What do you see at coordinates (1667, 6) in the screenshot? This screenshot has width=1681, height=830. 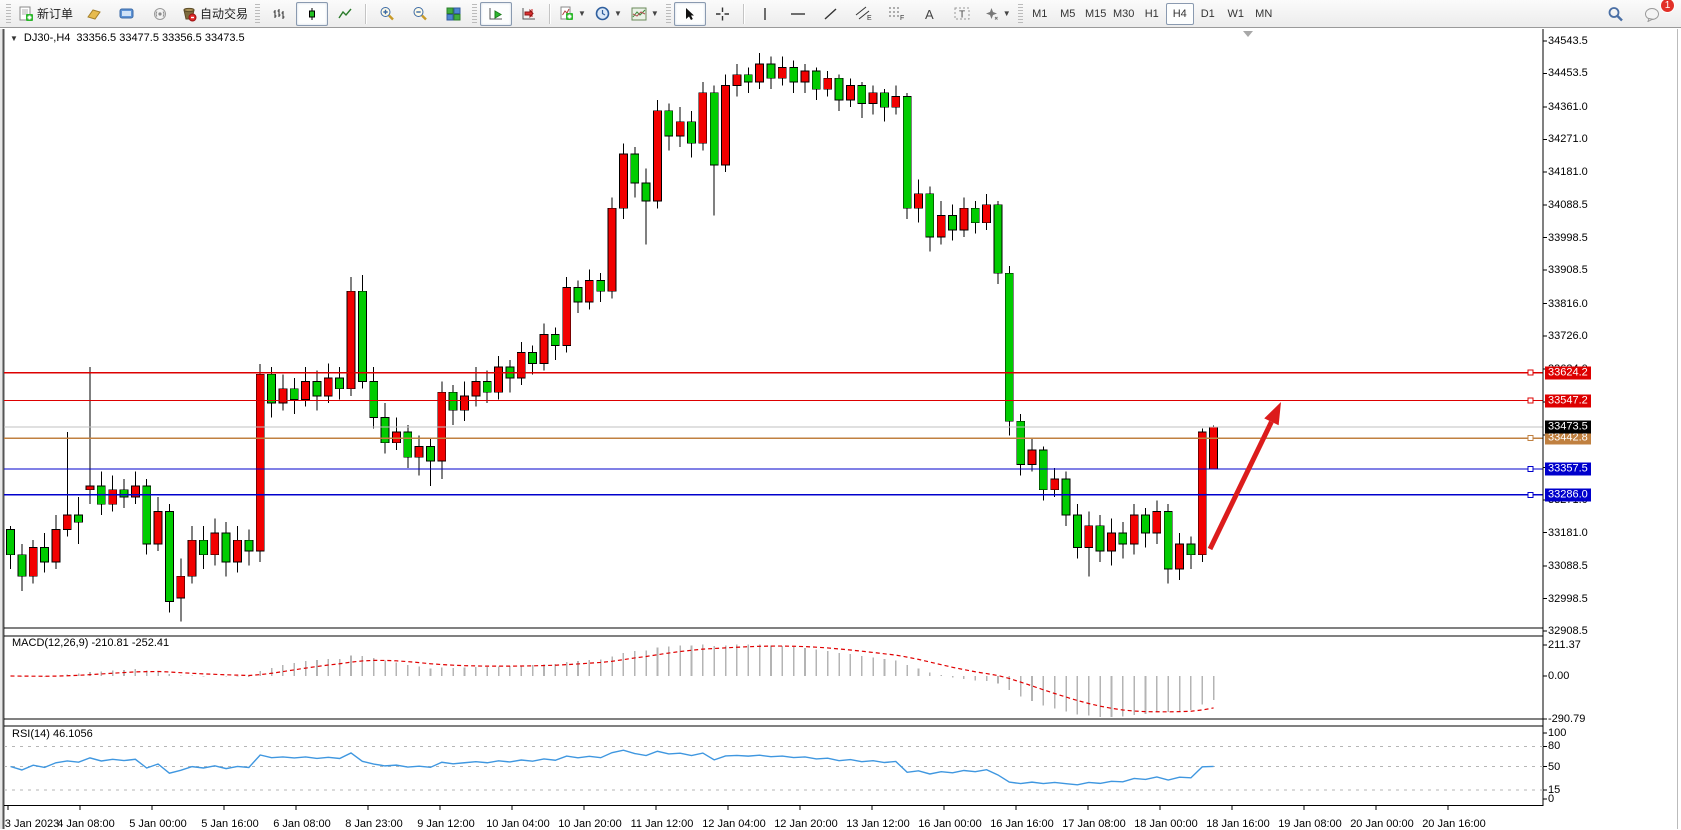 I see `notification-badge: 1` at bounding box center [1667, 6].